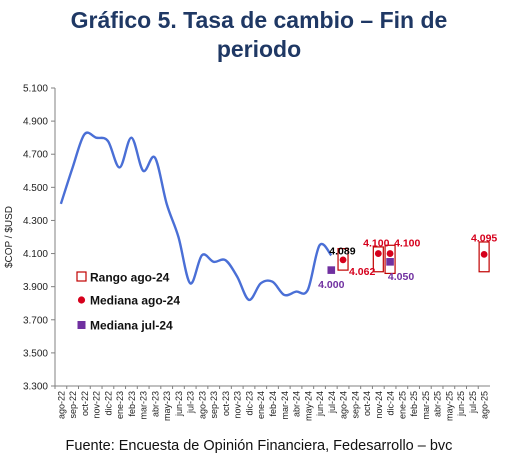 The width and height of the screenshot is (518, 461). Describe the element at coordinates (191, 402) in the screenshot. I see `x-tick-label: jul-23` at that location.